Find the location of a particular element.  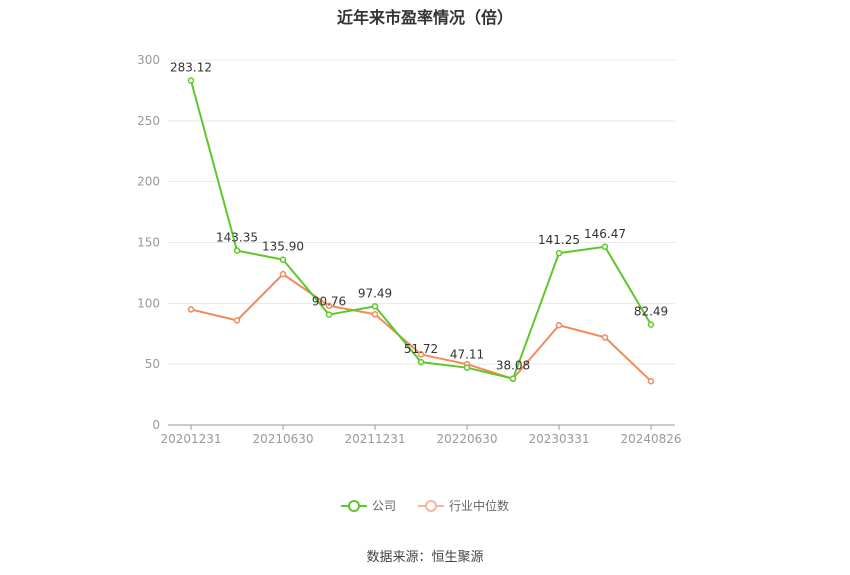

data-label: 51.72 is located at coordinates (421, 349).